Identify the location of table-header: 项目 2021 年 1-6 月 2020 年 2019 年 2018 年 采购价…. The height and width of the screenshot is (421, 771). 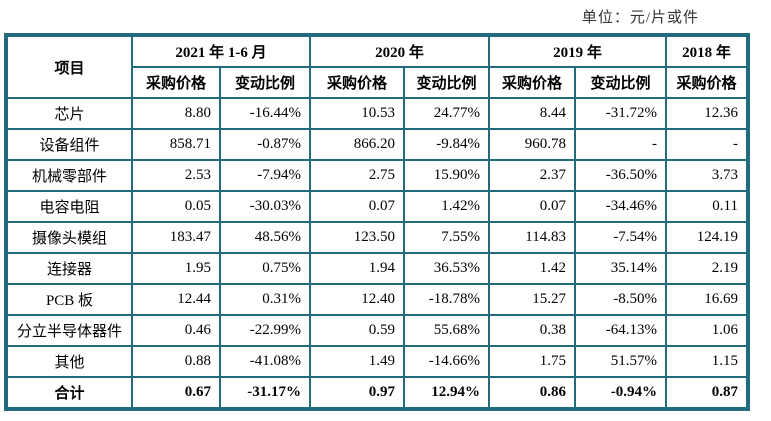
(377, 66).